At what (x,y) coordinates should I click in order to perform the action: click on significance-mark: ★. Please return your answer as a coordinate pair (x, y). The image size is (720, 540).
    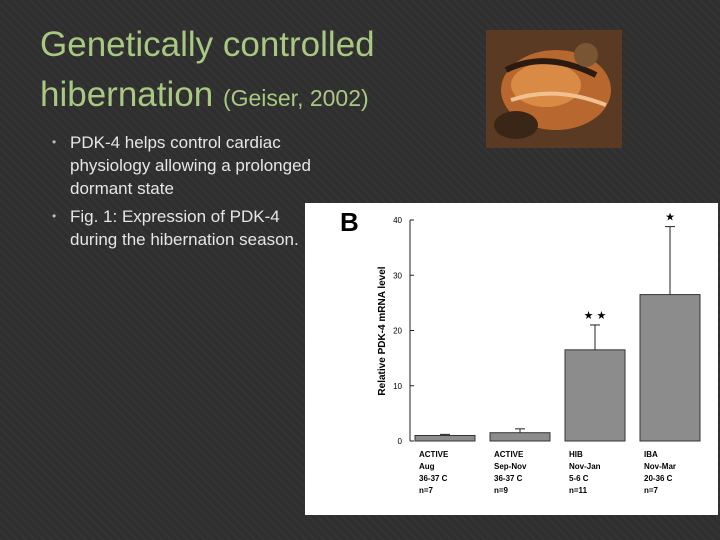
    Looking at the image, I should click on (670, 218).